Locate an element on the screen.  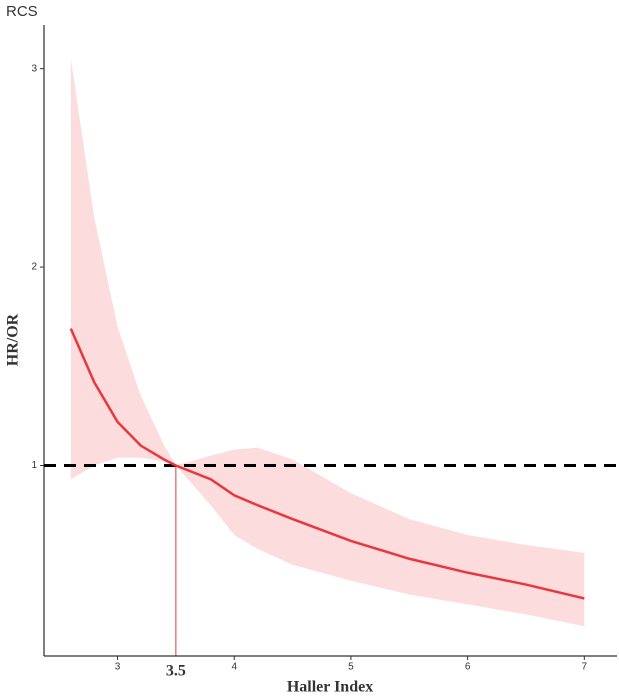
x-tick-label: 5 is located at coordinates (351, 667).